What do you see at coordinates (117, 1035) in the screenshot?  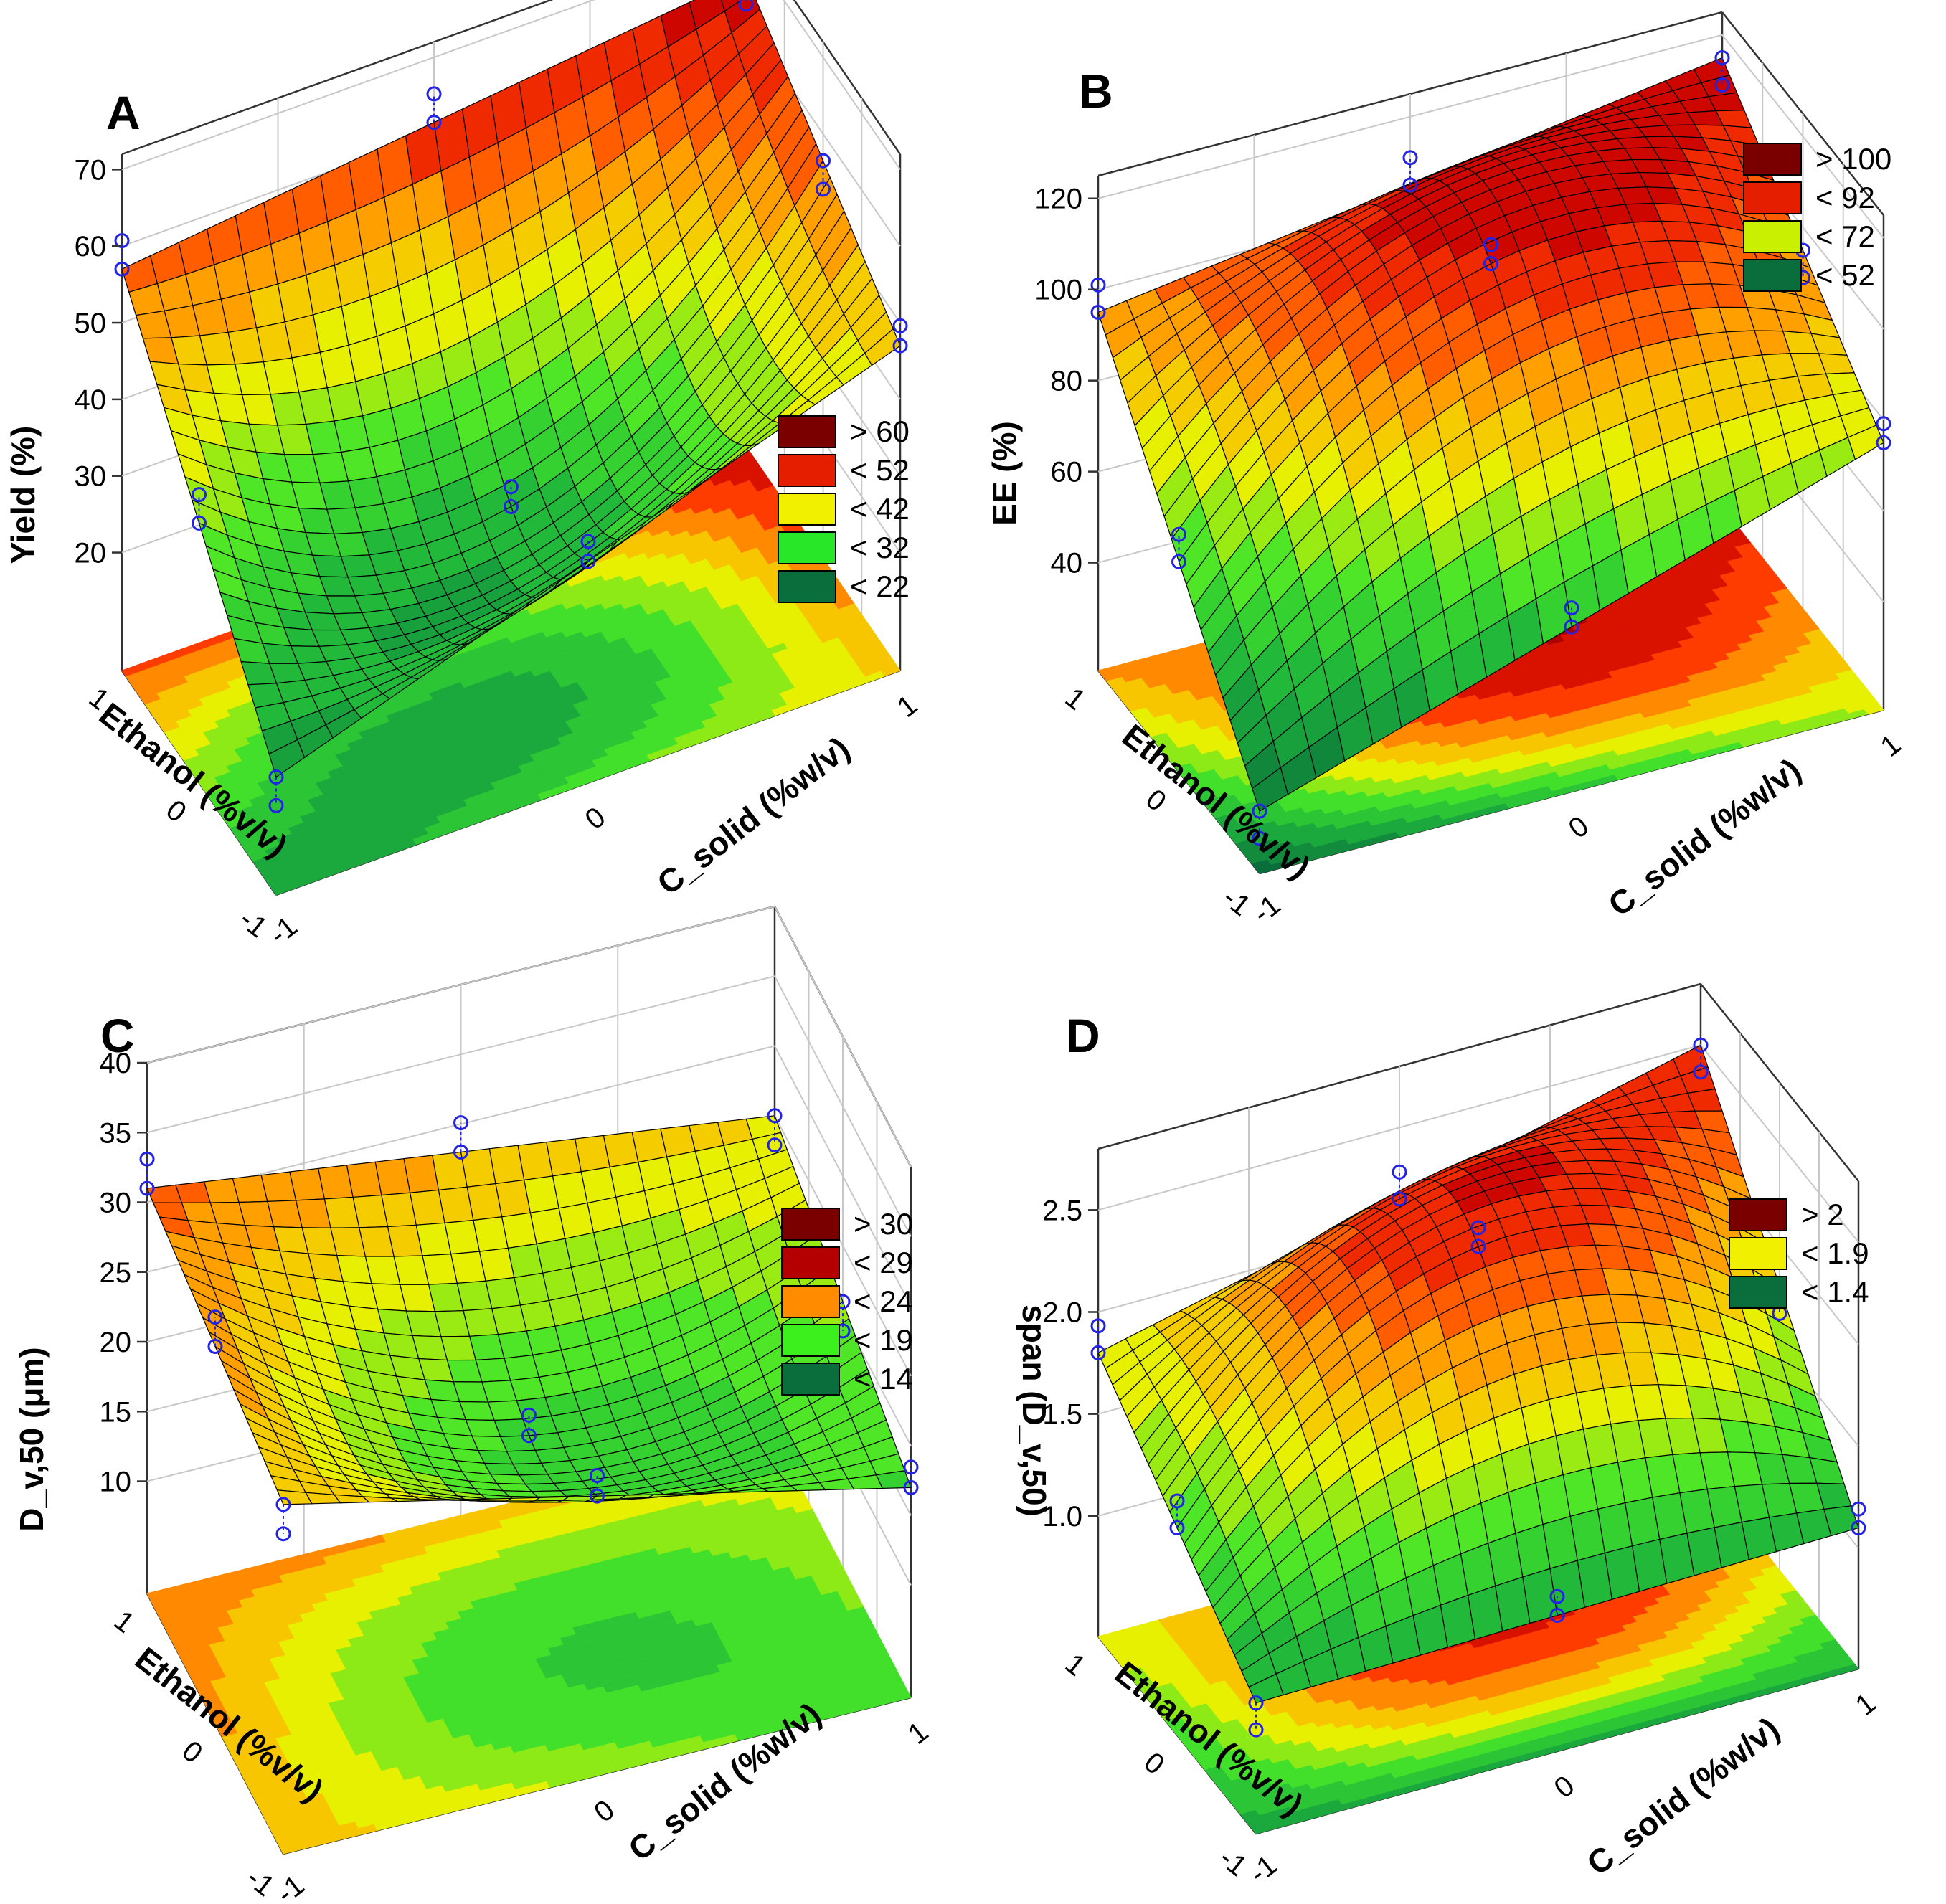 I see `panel-letter-c: C` at bounding box center [117, 1035].